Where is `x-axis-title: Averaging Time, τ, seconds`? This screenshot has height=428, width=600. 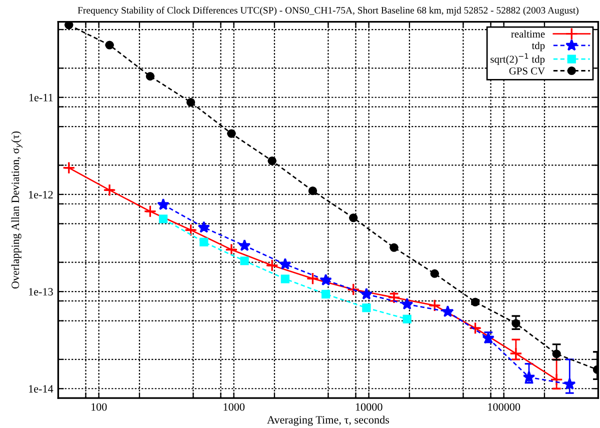 x-axis-title: Averaging Time, τ, seconds is located at coordinates (328, 421).